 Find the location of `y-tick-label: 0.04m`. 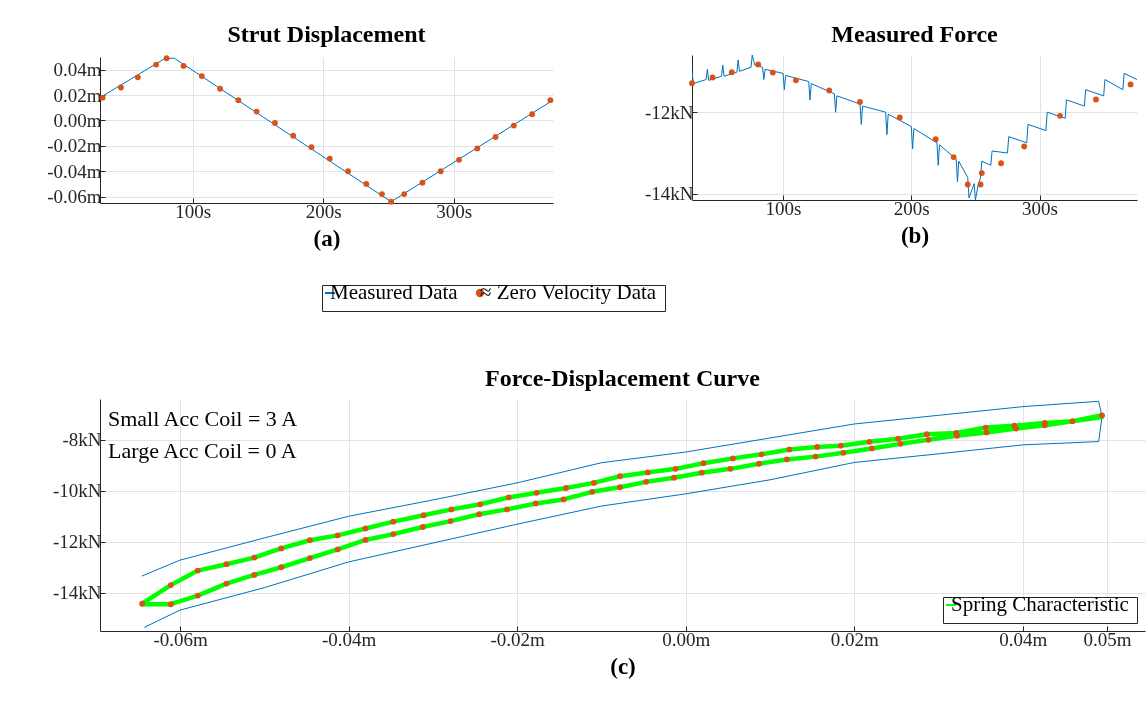

y-tick-label: 0.04m is located at coordinates (77, 70).